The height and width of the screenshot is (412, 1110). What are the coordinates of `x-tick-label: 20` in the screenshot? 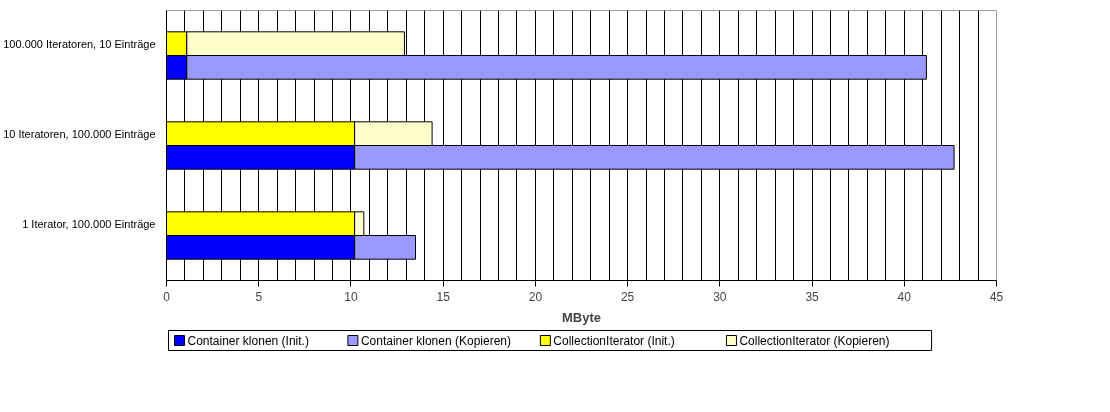 It's located at (535, 296).